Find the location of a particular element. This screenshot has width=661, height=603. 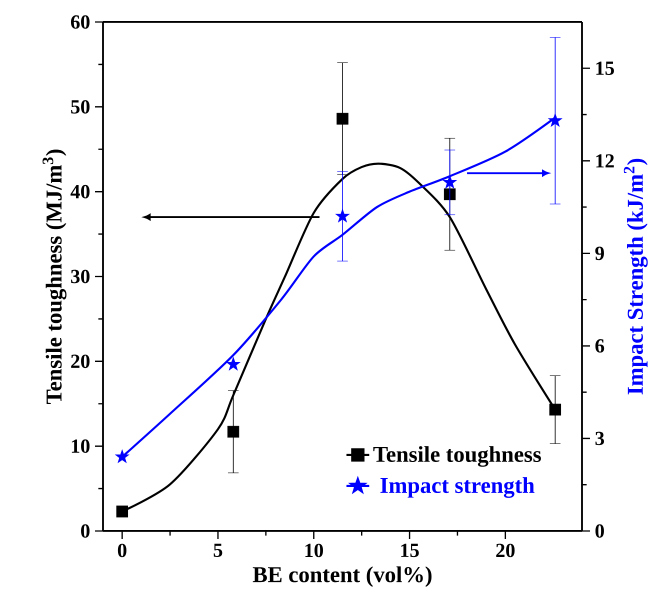

y-tick-label: 60 is located at coordinates (80, 22).